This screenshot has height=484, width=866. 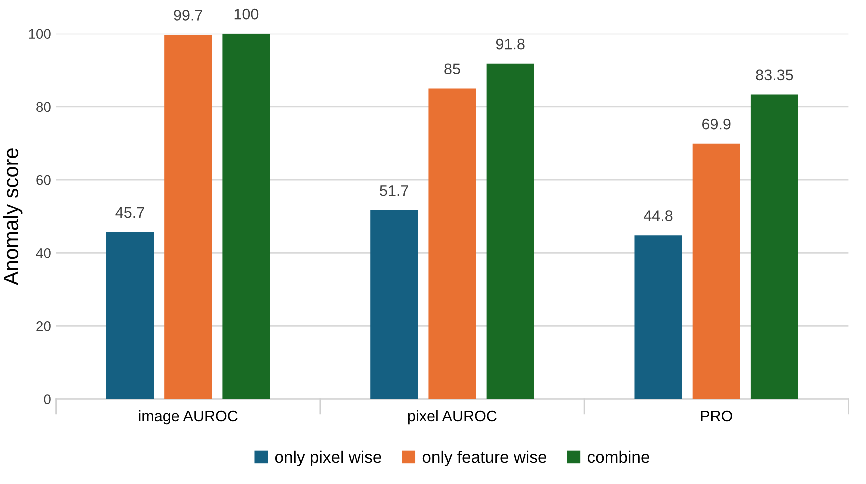 I want to click on legend-label: only pixel wise, so click(x=328, y=458).